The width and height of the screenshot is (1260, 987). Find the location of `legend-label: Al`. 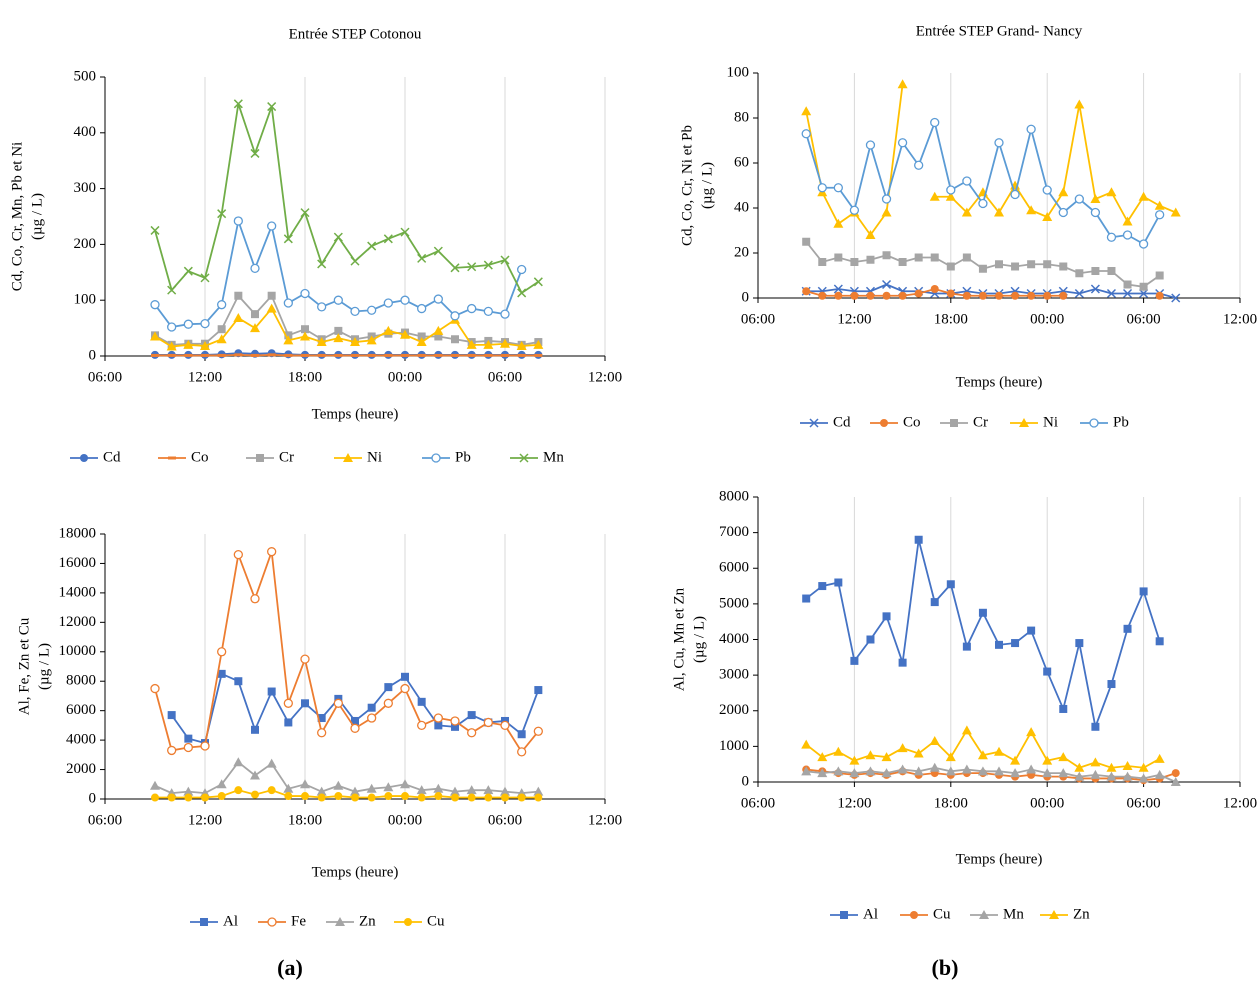

legend-label: Al is located at coordinates (230, 921).